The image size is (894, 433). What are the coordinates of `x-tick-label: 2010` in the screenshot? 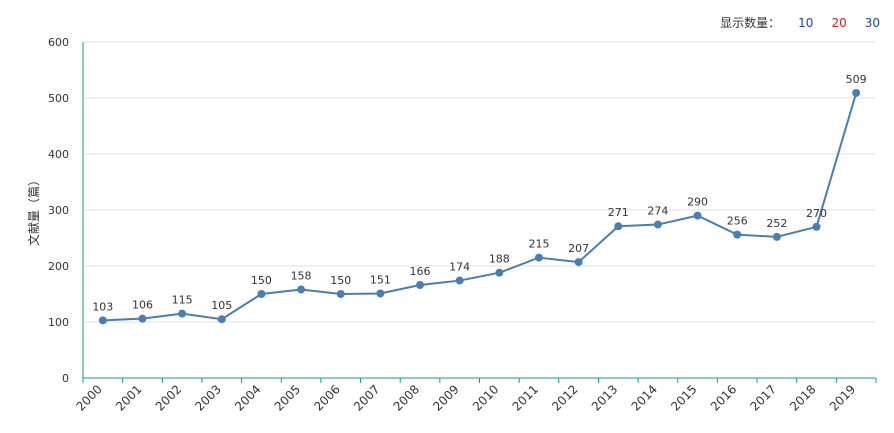 It's located at (485, 397).